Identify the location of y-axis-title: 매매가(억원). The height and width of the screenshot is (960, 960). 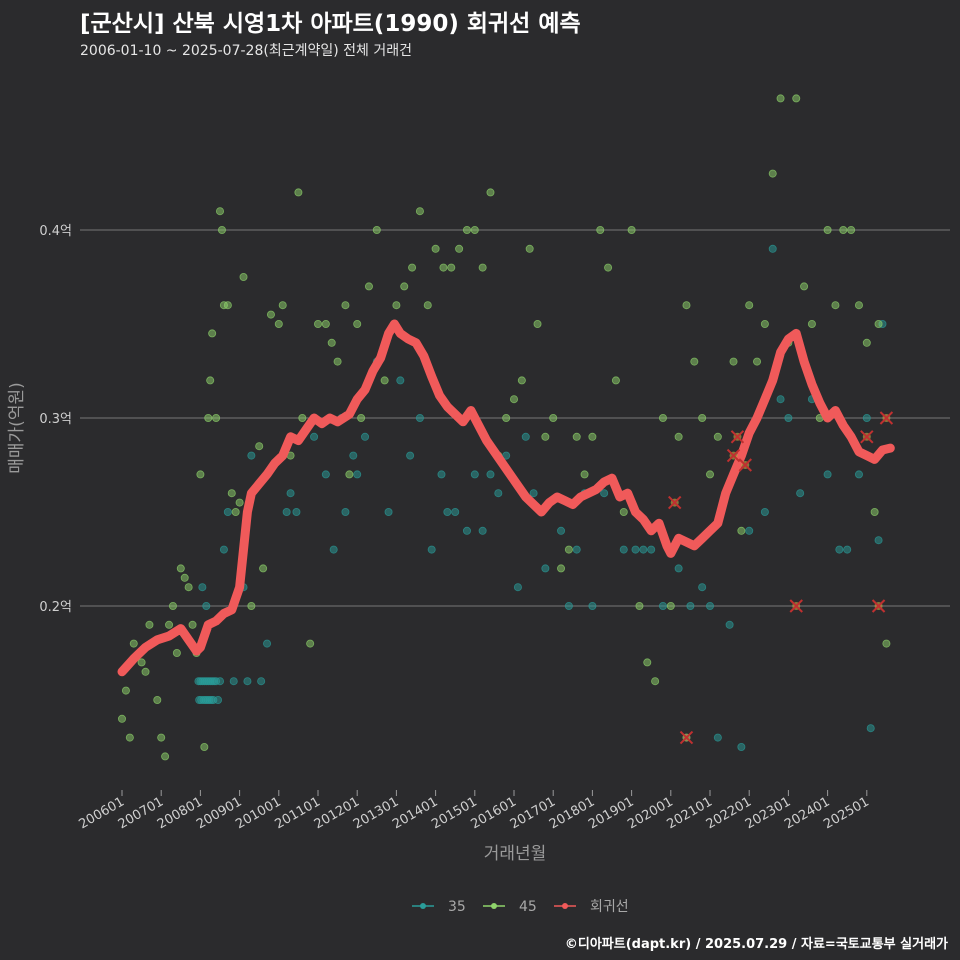
(17, 427).